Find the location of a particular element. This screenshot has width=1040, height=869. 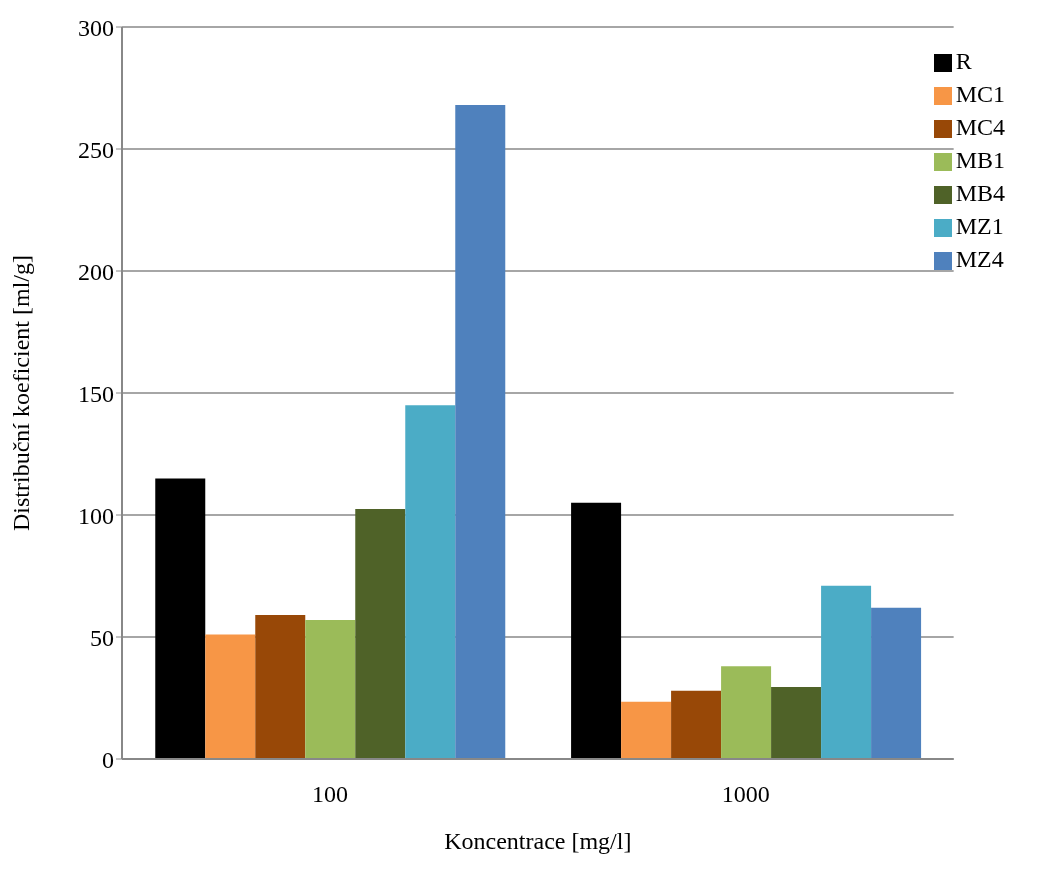

y-tick-label: 250 is located at coordinates (96, 149).